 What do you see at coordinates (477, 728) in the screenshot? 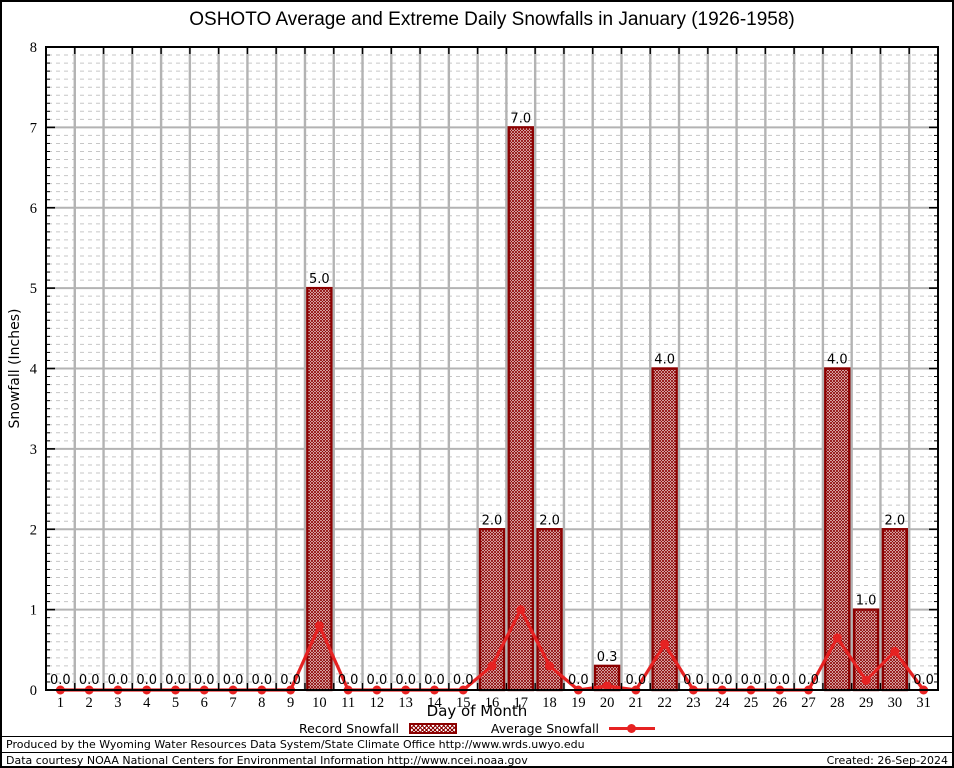
I see `legend: Record Snowfall Average Snowfall` at bounding box center [477, 728].